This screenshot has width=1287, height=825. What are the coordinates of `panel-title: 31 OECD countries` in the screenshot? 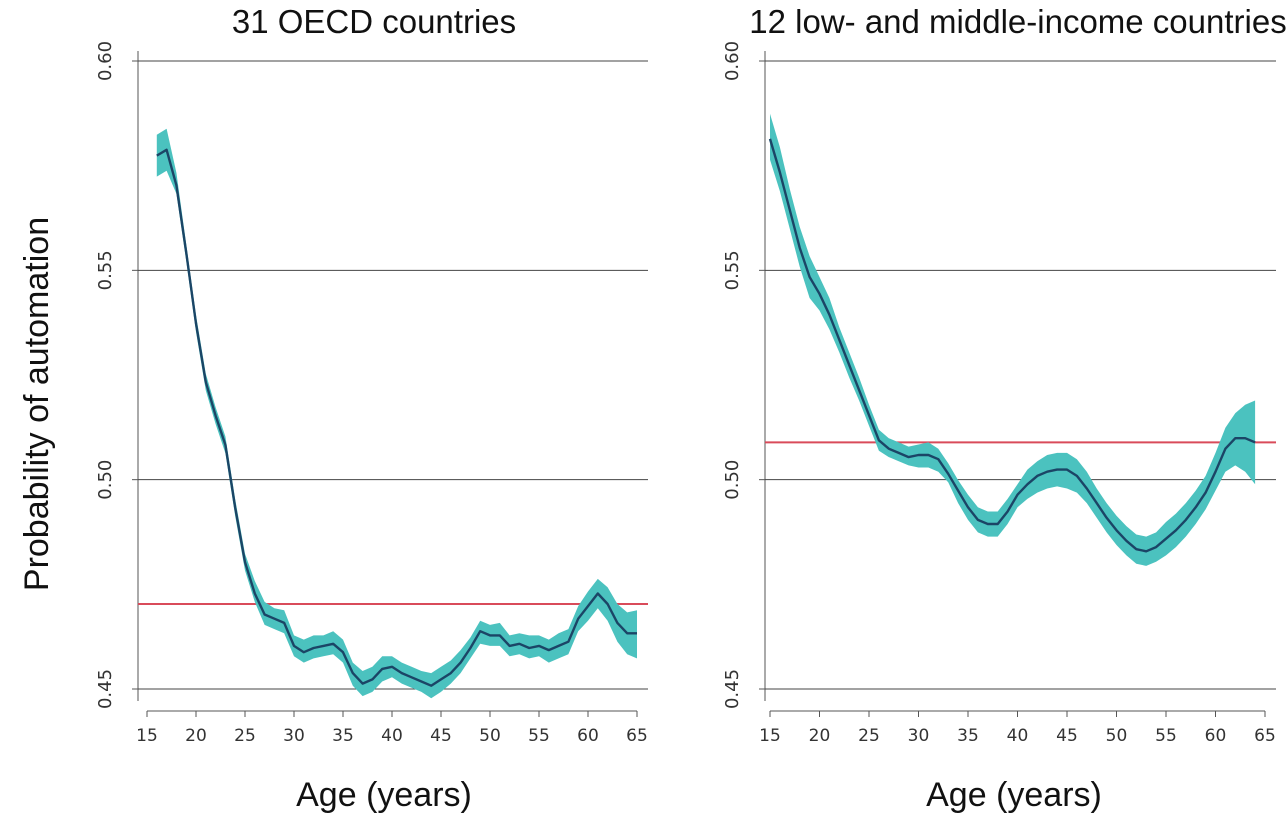 It's located at (374, 21).